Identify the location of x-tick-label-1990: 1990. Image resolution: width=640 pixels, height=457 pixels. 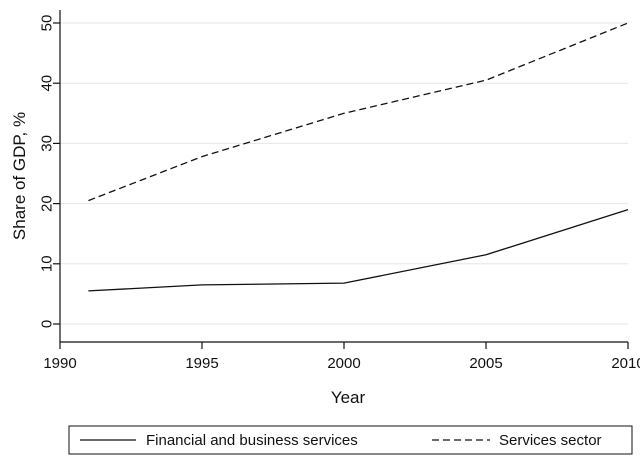
(59, 363).